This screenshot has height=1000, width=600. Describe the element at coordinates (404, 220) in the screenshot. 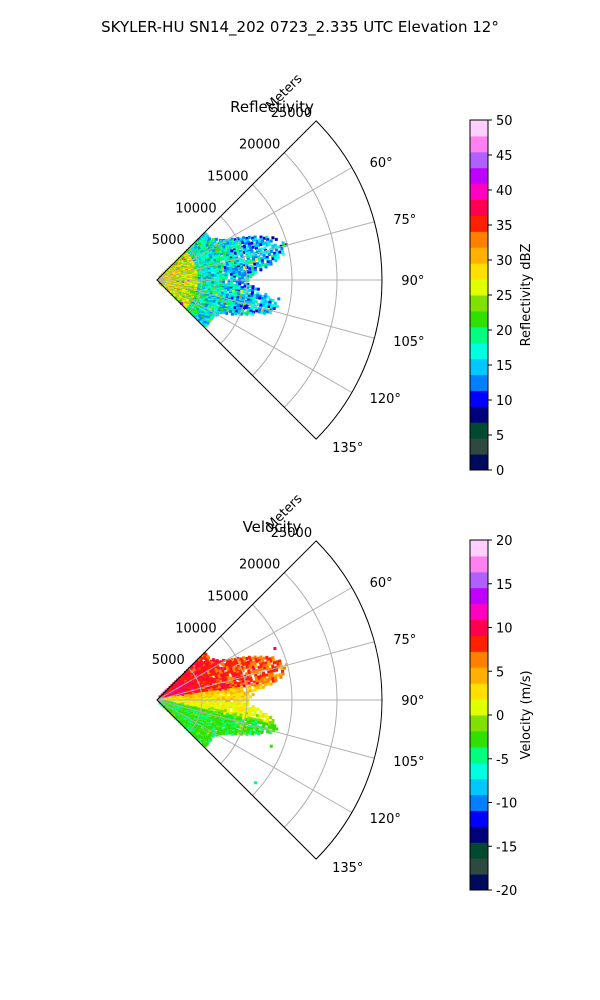

I see `azimuth-tick-label: 75°` at that location.